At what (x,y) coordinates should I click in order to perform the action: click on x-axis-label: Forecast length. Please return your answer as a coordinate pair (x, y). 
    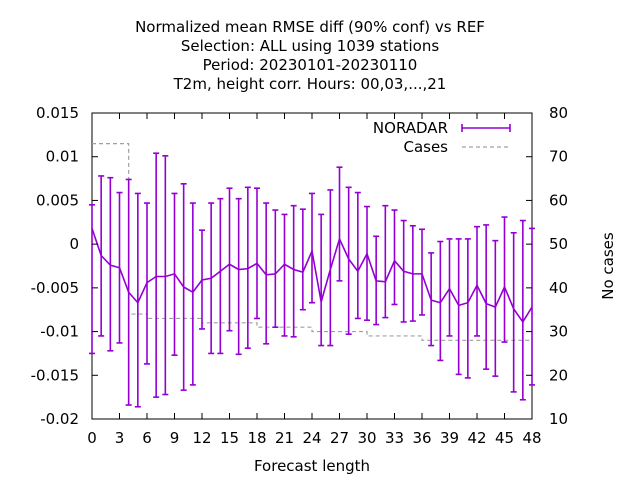
    Looking at the image, I should click on (312, 466).